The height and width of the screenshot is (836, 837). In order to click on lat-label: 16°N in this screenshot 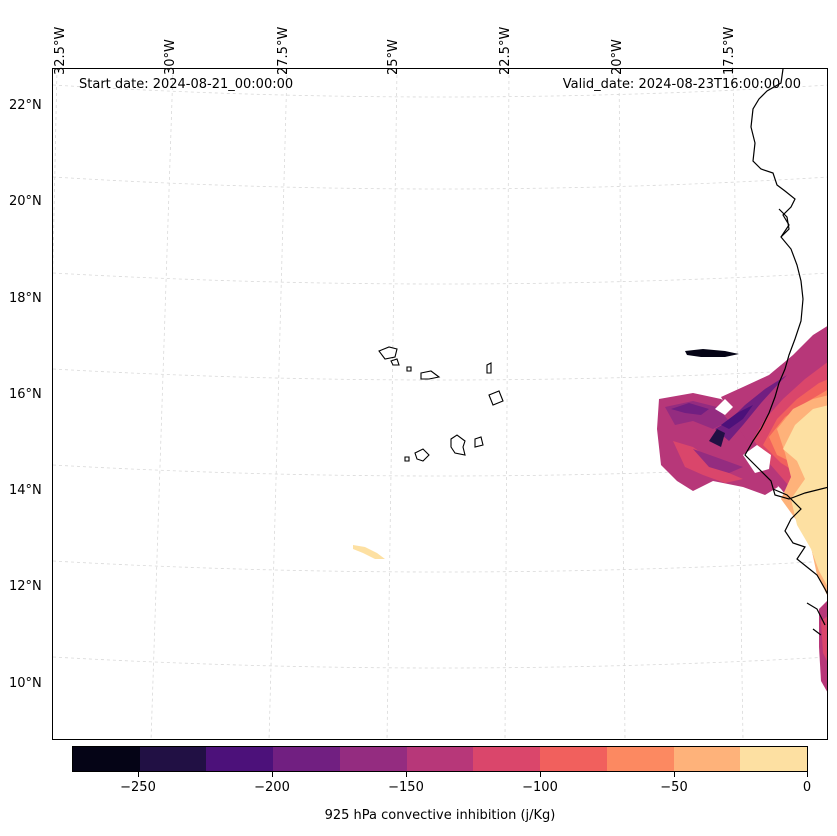, I will do `click(25, 394)`.